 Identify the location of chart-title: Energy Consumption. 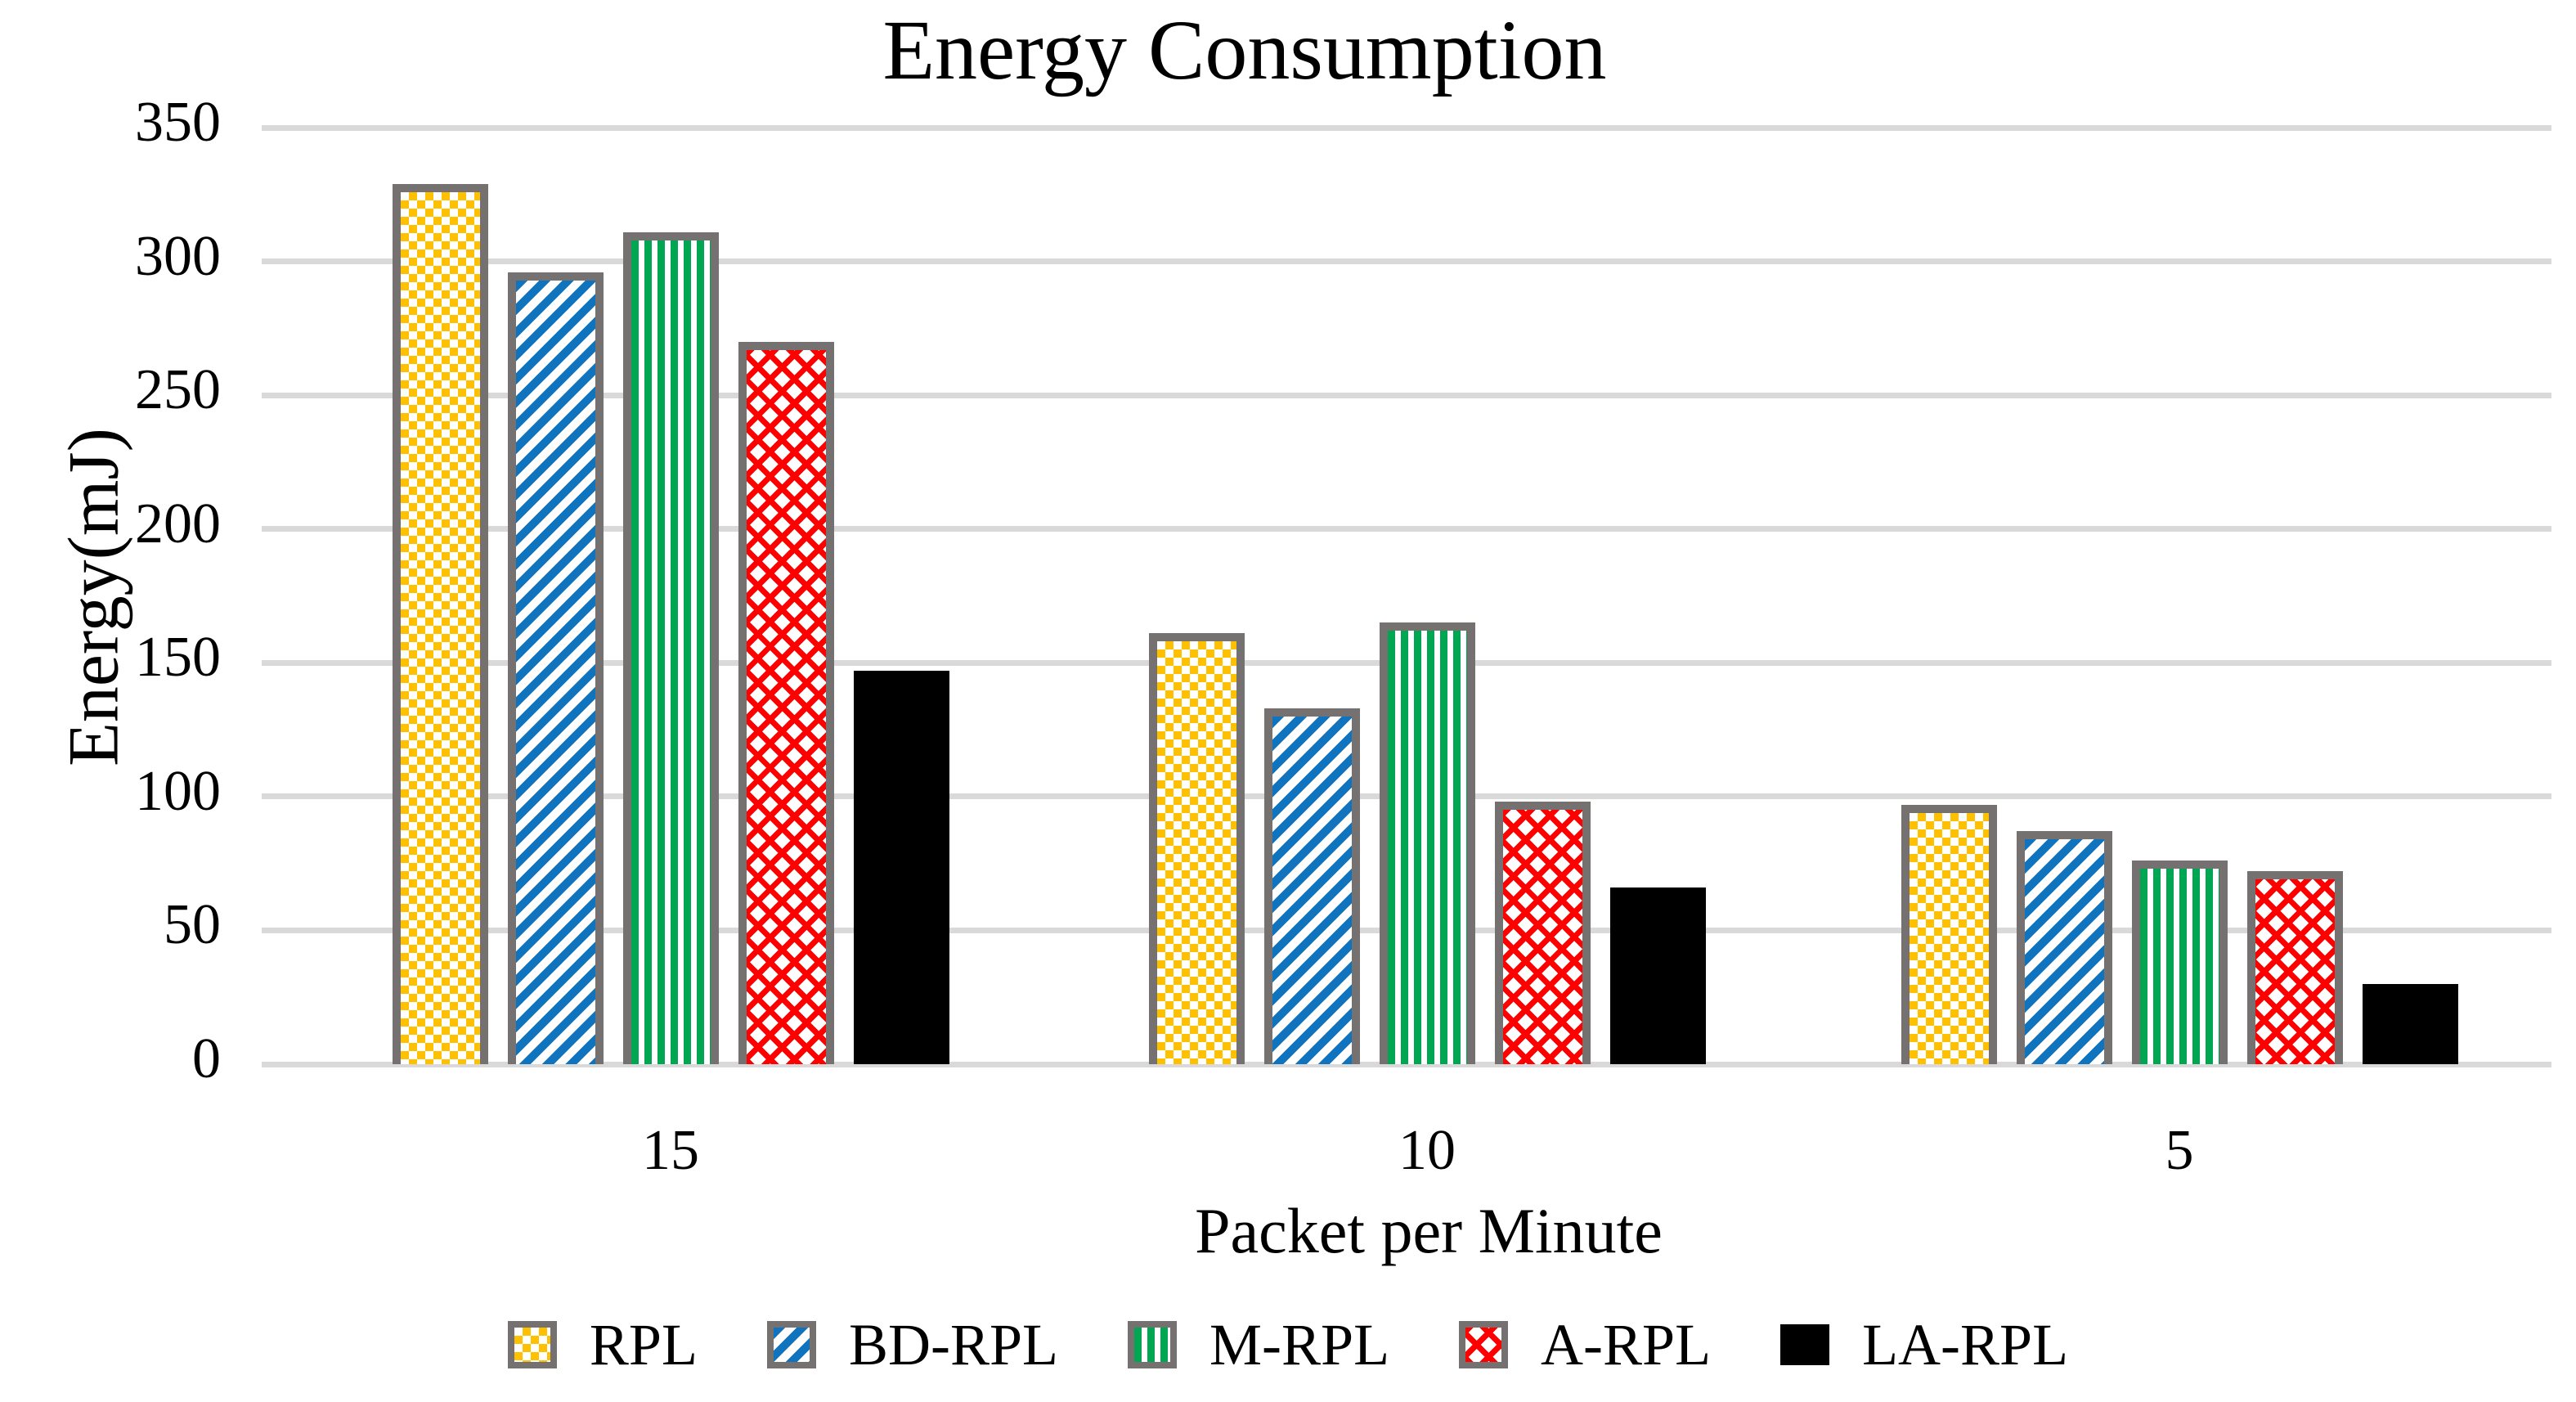
(1244, 50).